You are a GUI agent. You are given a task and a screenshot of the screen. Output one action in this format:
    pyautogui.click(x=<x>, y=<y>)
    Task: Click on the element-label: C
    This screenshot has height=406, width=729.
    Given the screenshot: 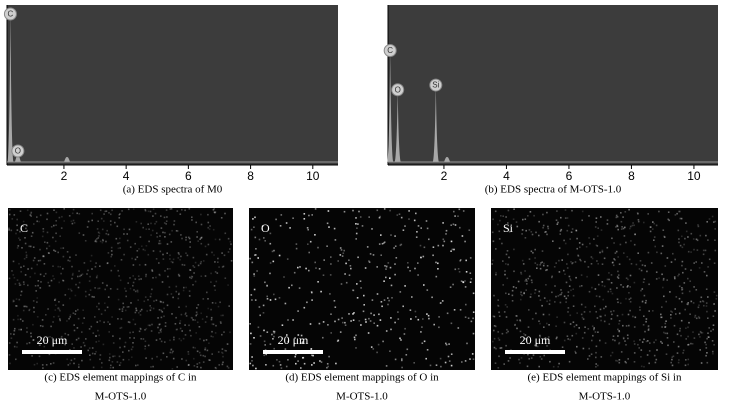 What is the action you would take?
    pyautogui.click(x=24, y=228)
    